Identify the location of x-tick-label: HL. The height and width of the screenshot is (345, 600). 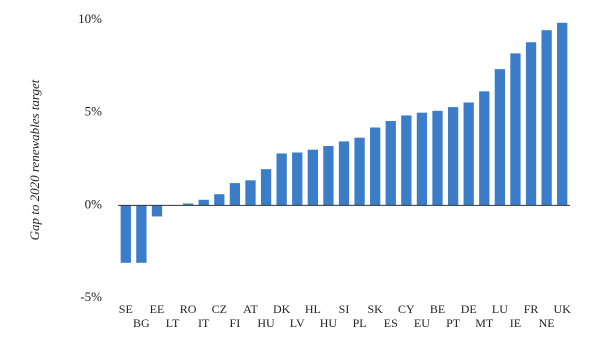
(313, 309).